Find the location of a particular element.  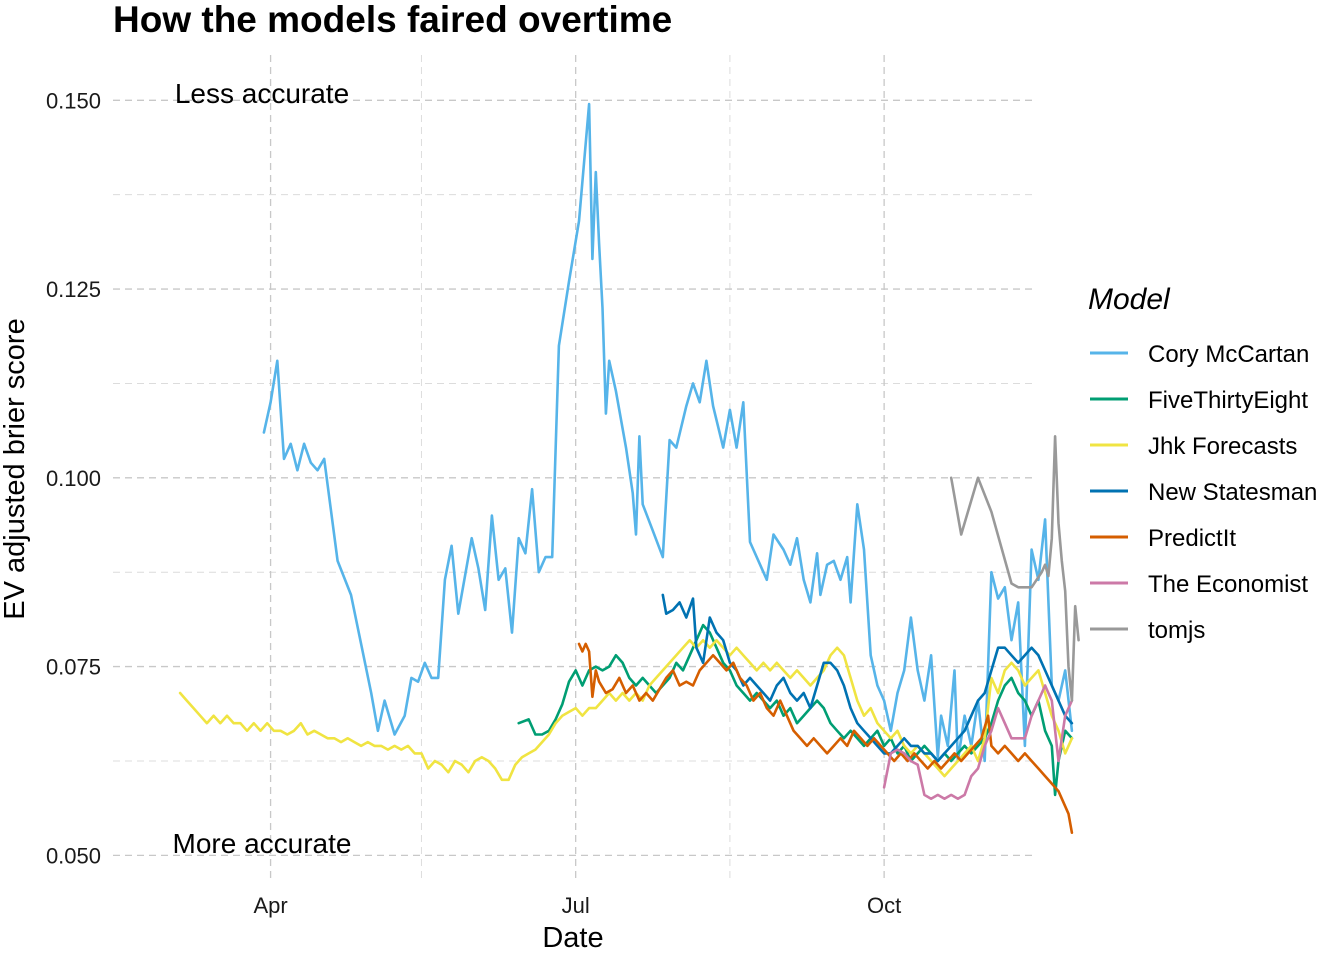

legend-item: Jhk Forecasts is located at coordinates (1193, 446).